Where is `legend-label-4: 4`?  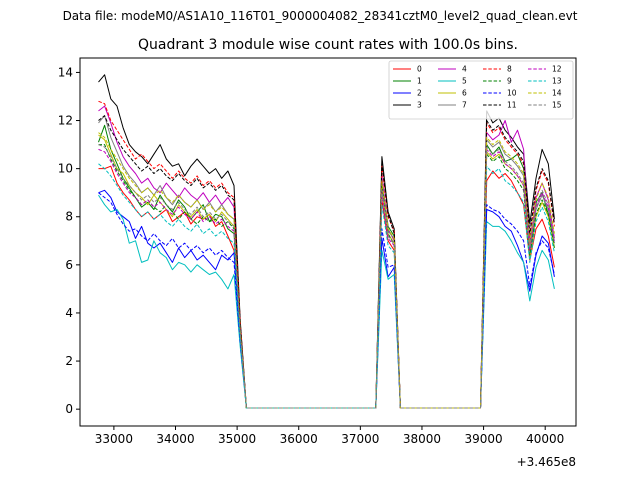
legend-label-4: 4 is located at coordinates (464, 69).